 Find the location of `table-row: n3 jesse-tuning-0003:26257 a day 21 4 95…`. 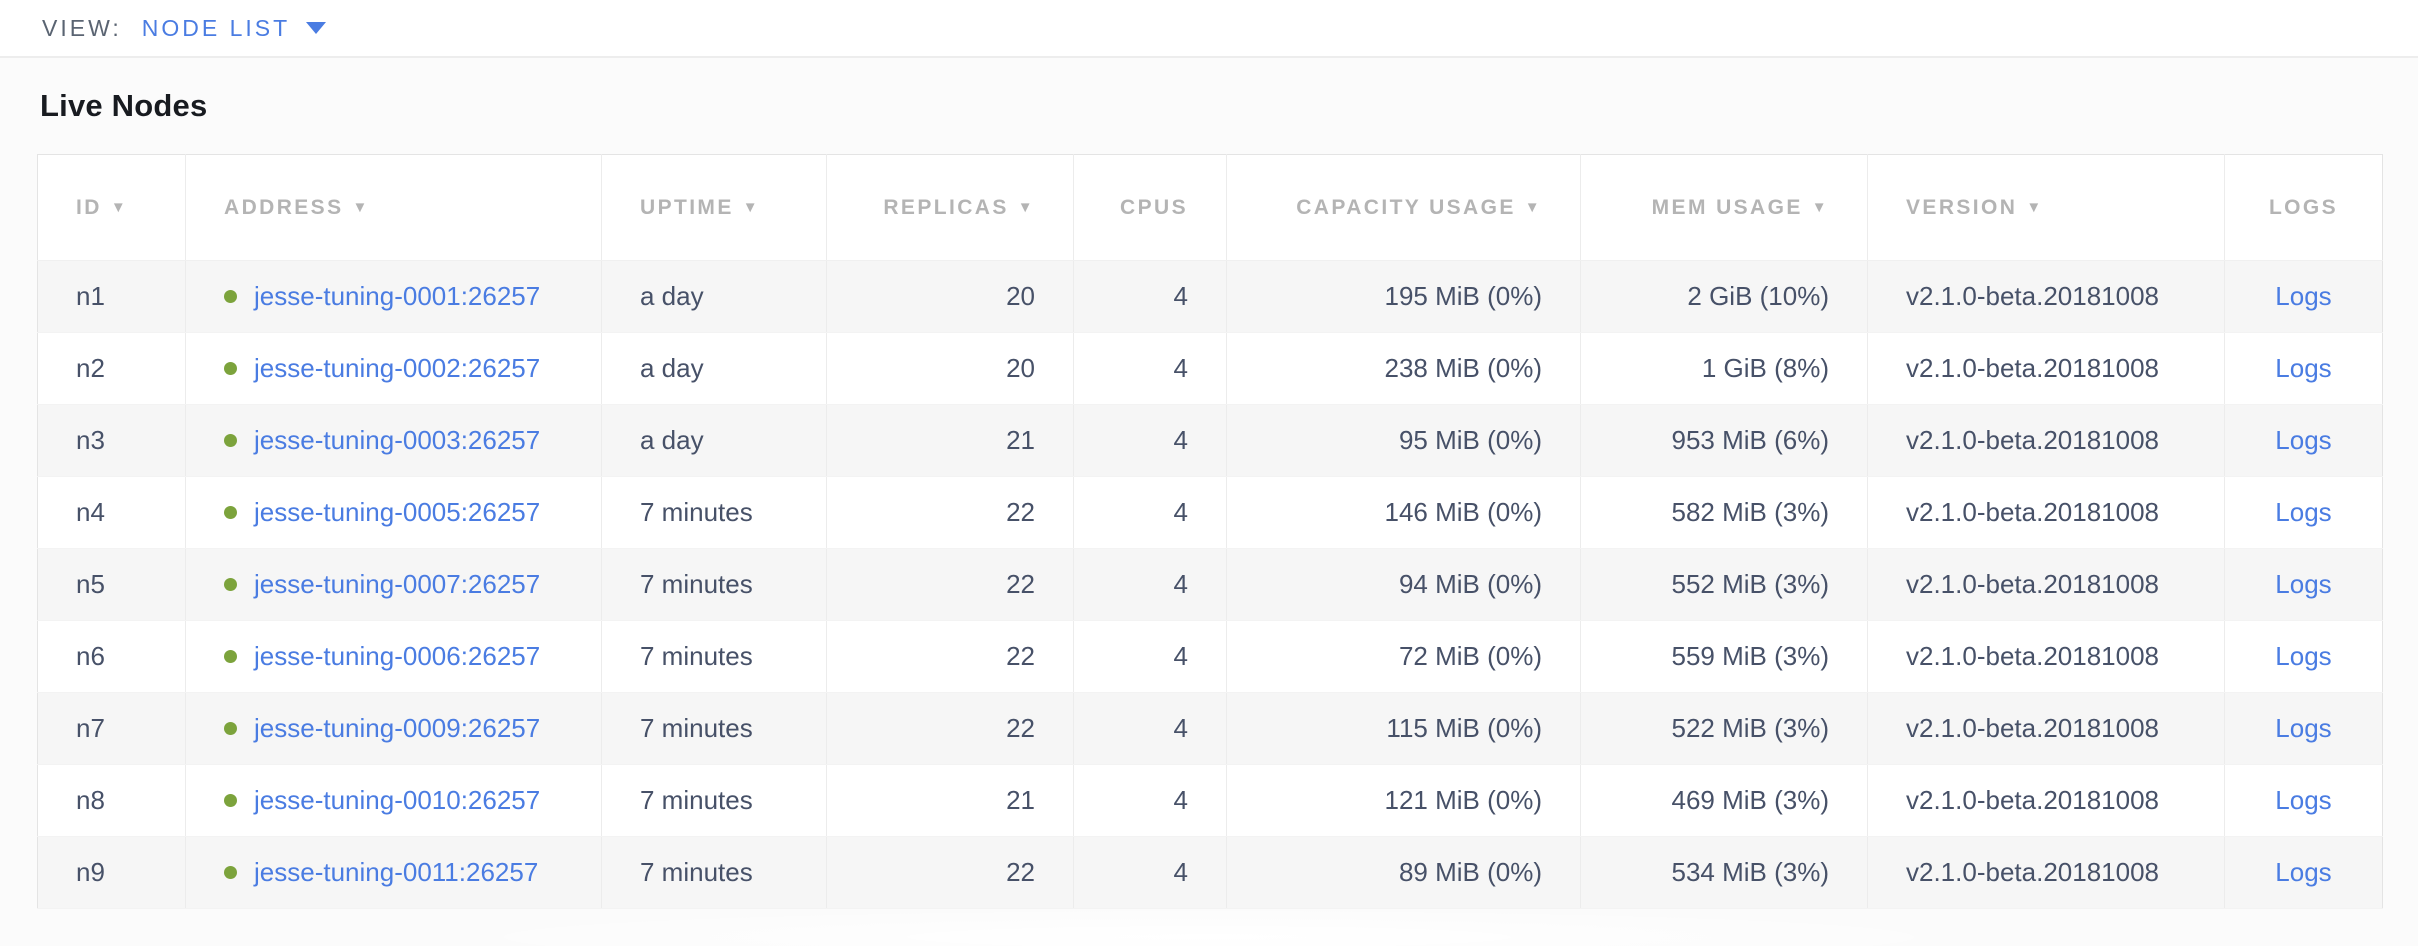

table-row: n3 jesse-tuning-0003:26257 a day 21 4 95… is located at coordinates (1210, 440).